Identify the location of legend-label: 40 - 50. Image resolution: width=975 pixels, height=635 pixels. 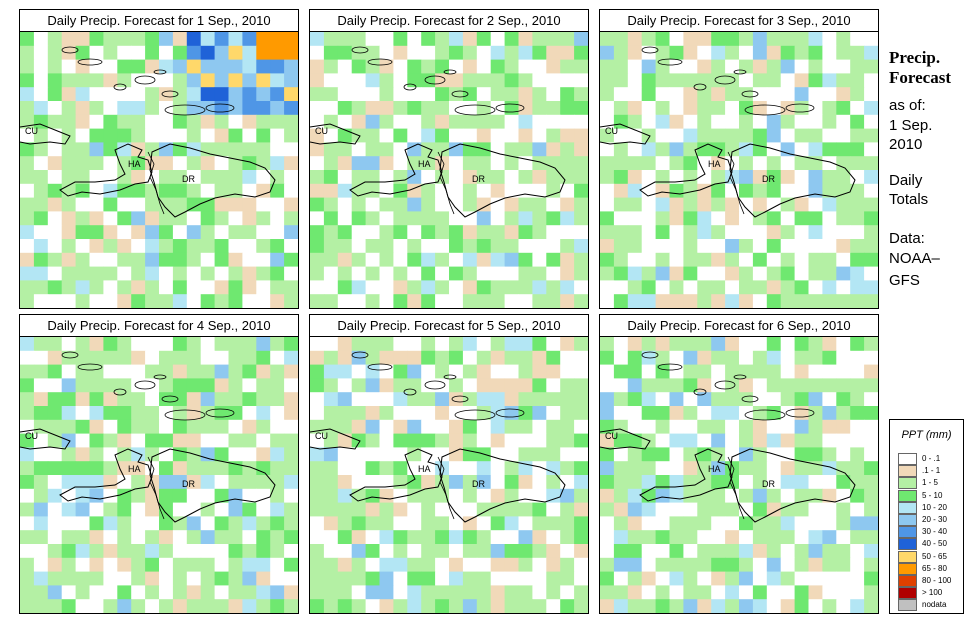
(934, 544).